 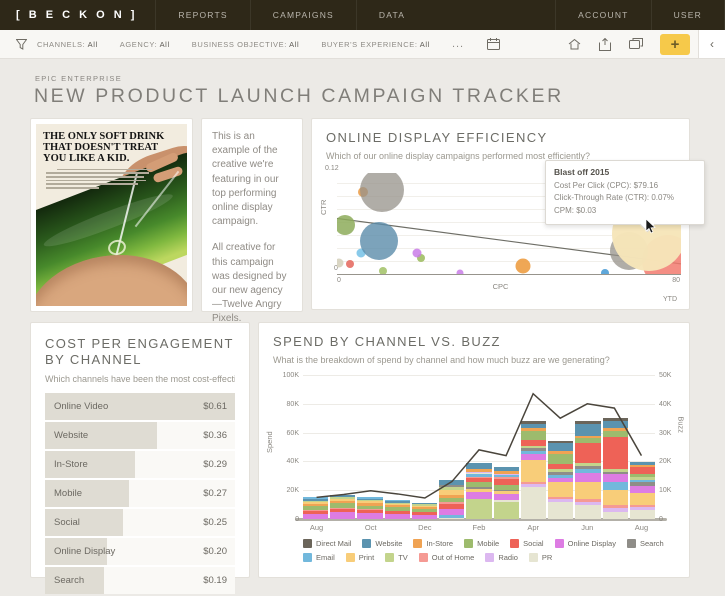 I want to click on filter-funnel-icon, so click(x=21, y=44).